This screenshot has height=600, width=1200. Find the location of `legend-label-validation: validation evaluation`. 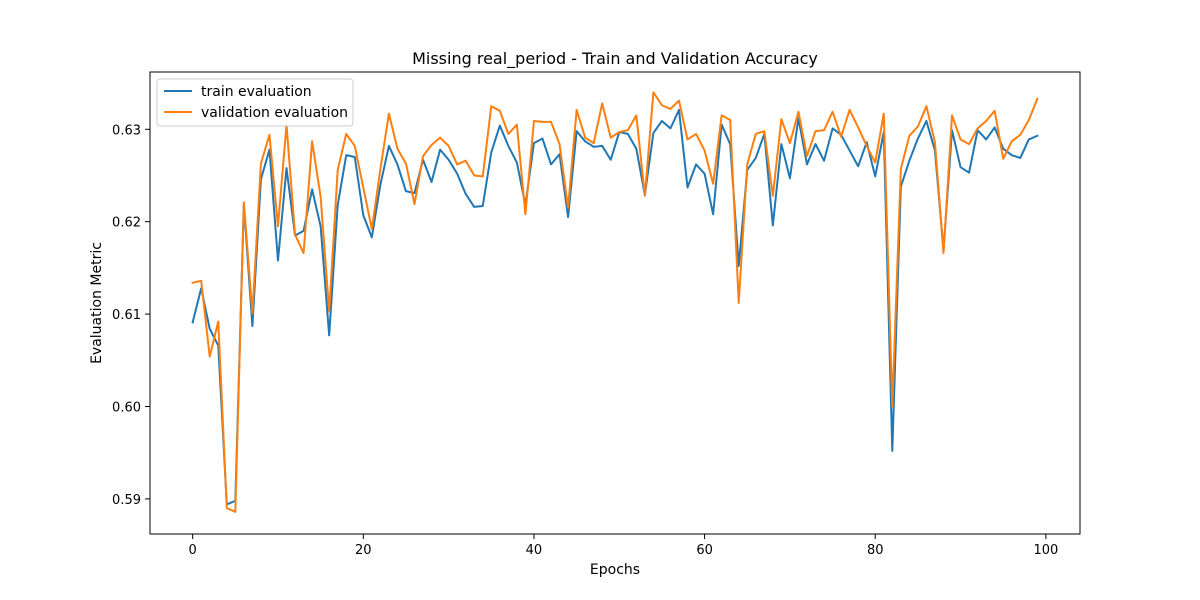

legend-label-validation: validation evaluation is located at coordinates (274, 113).